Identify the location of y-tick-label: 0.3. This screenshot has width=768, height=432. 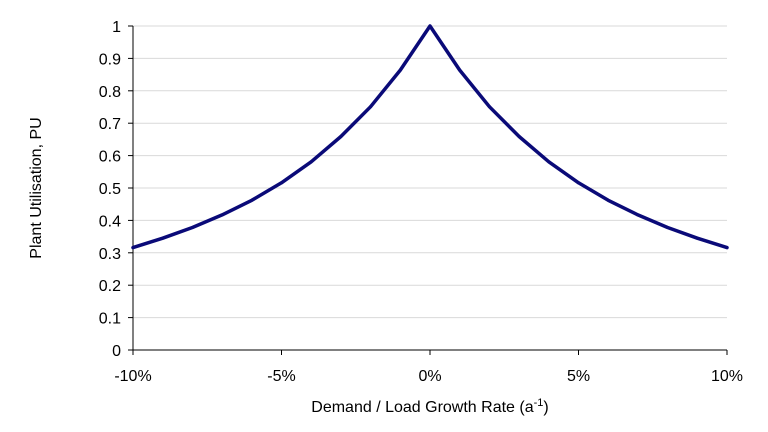
(110, 254).